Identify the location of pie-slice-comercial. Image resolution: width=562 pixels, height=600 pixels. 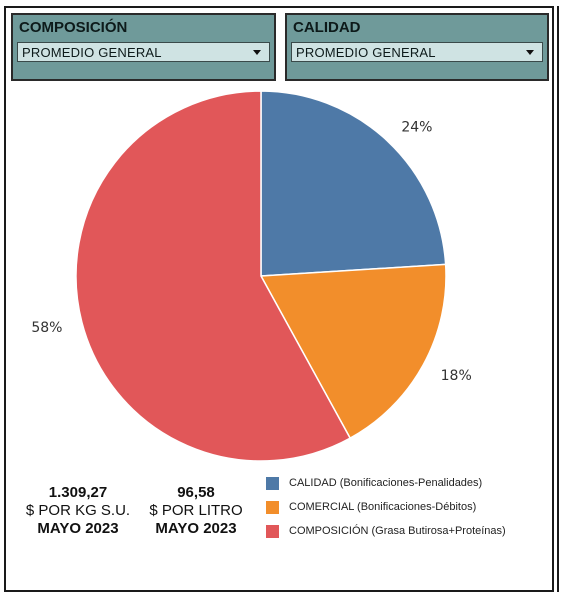
(353, 351).